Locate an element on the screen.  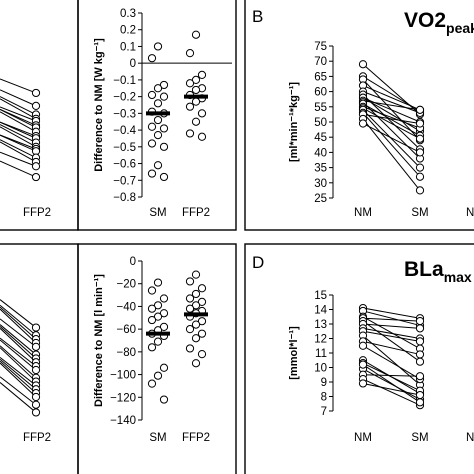
panel-letter-d: D is located at coordinates (258, 262).